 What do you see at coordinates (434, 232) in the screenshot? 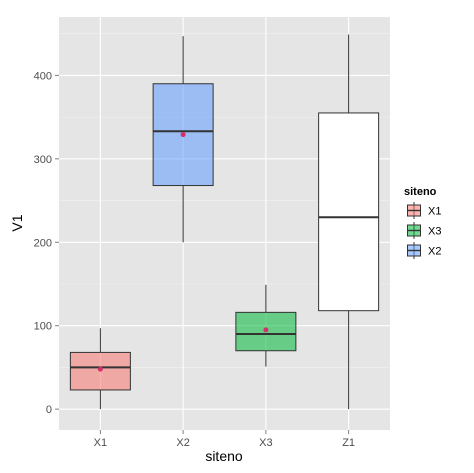
I see `legend-label: X3` at bounding box center [434, 232].